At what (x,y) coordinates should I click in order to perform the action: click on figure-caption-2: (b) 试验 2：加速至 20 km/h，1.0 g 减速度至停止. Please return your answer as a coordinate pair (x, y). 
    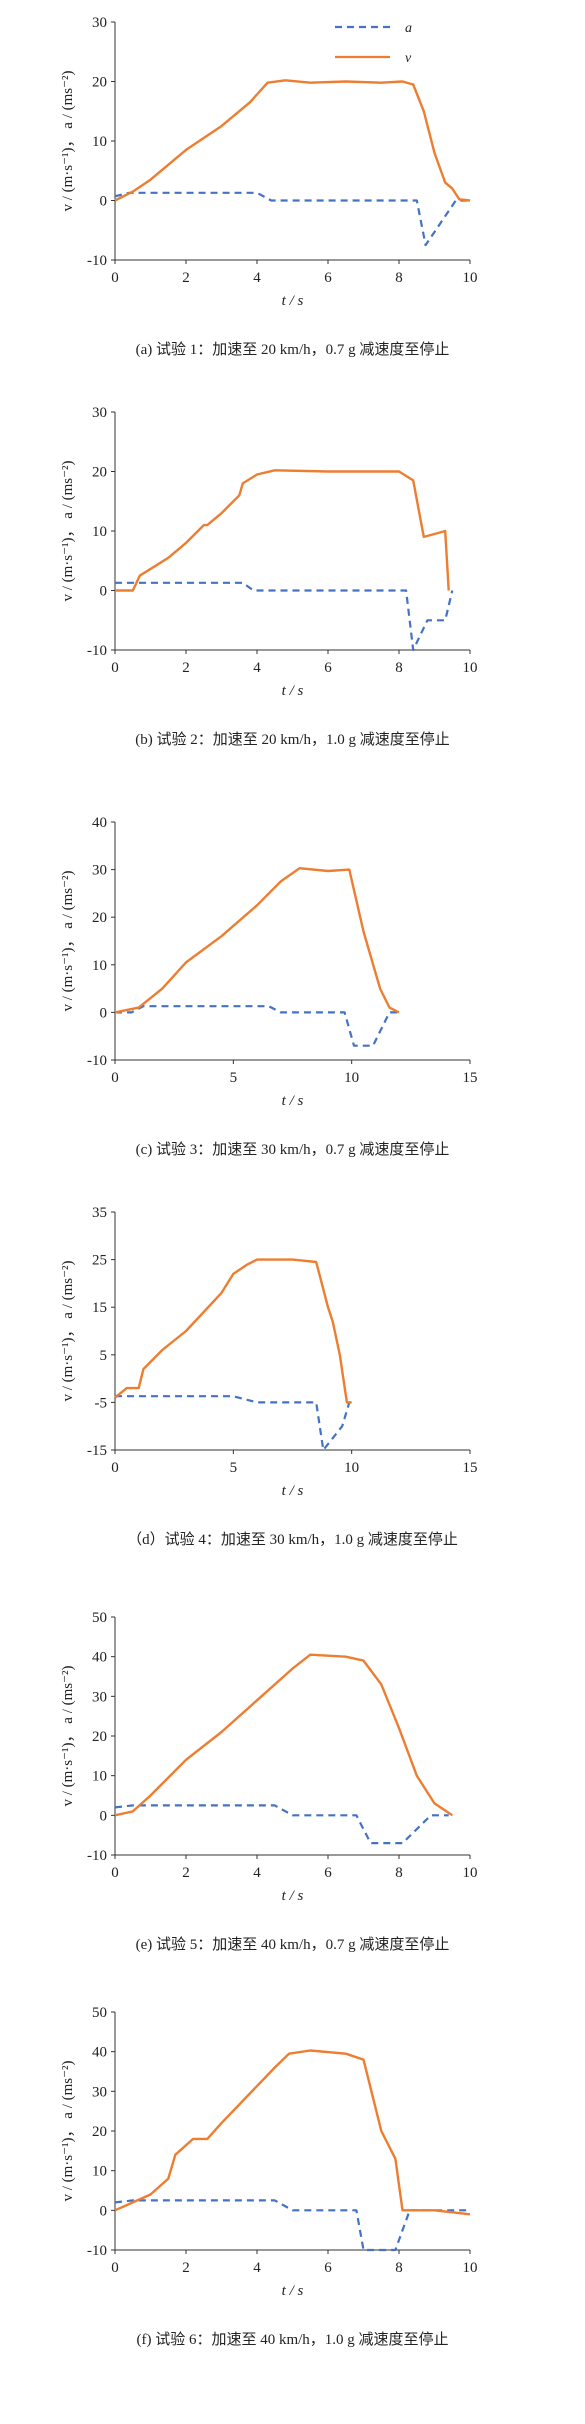
    Looking at the image, I should click on (292, 740).